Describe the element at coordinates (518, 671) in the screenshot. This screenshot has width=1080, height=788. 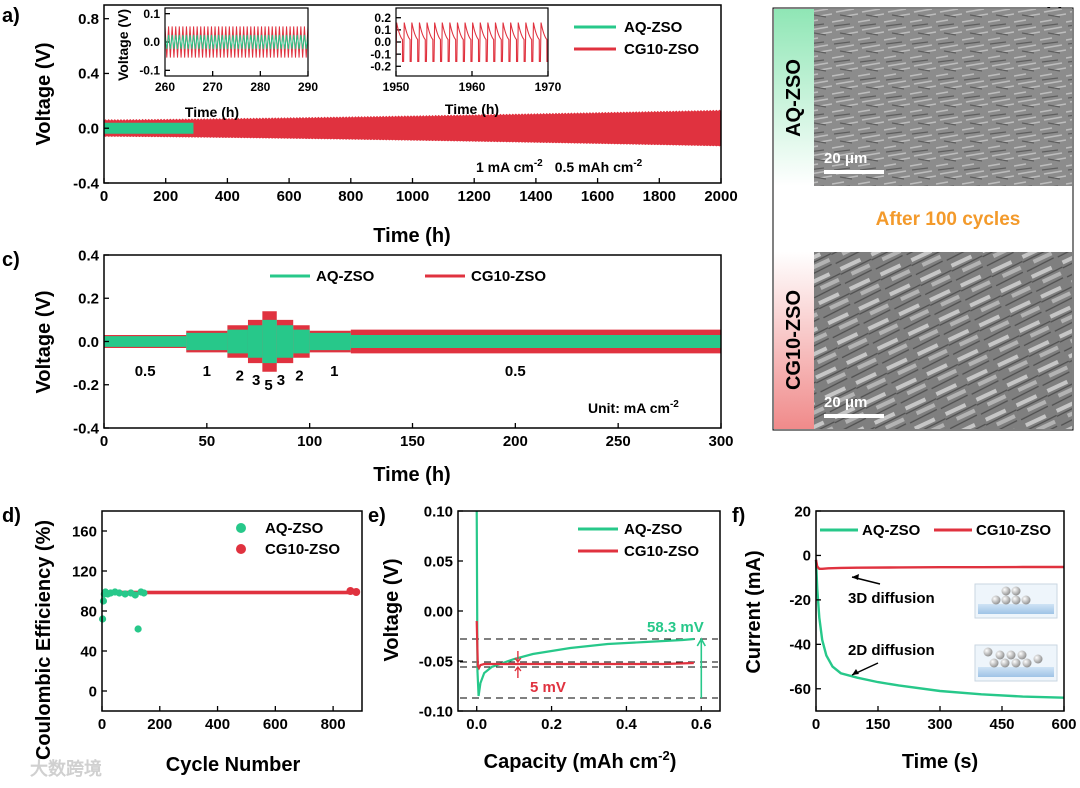
I see `arrow-5-mv-bottom` at that location.